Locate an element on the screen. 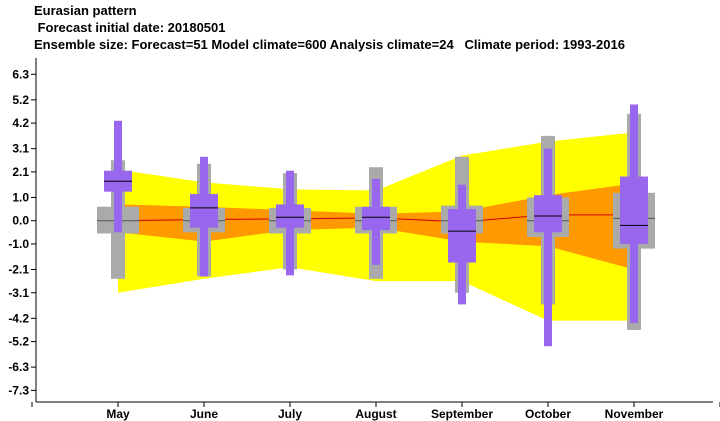 This screenshot has width=720, height=421. forecast-range is located at coordinates (548, 247).